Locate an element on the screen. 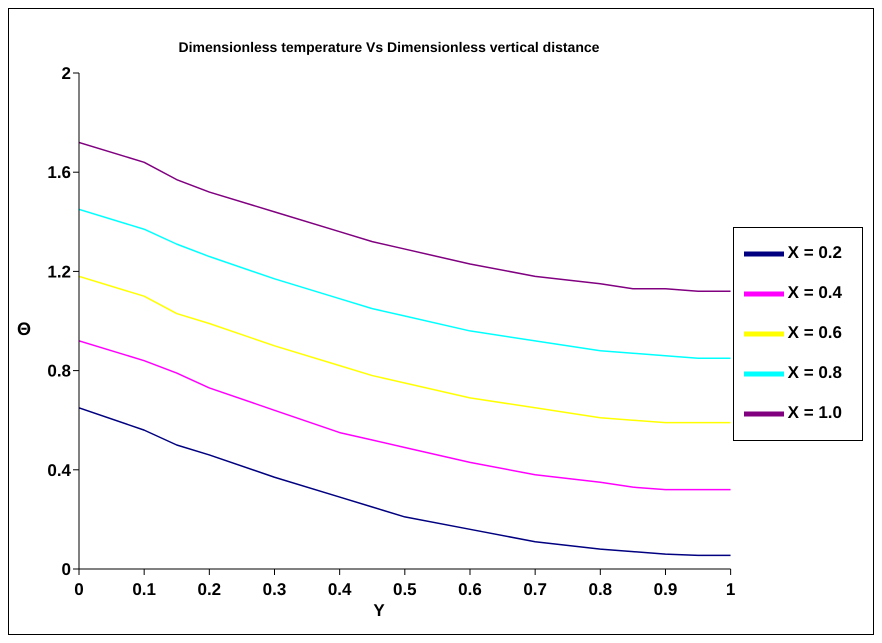  y-tick-label: 1.6 is located at coordinates (59, 172).